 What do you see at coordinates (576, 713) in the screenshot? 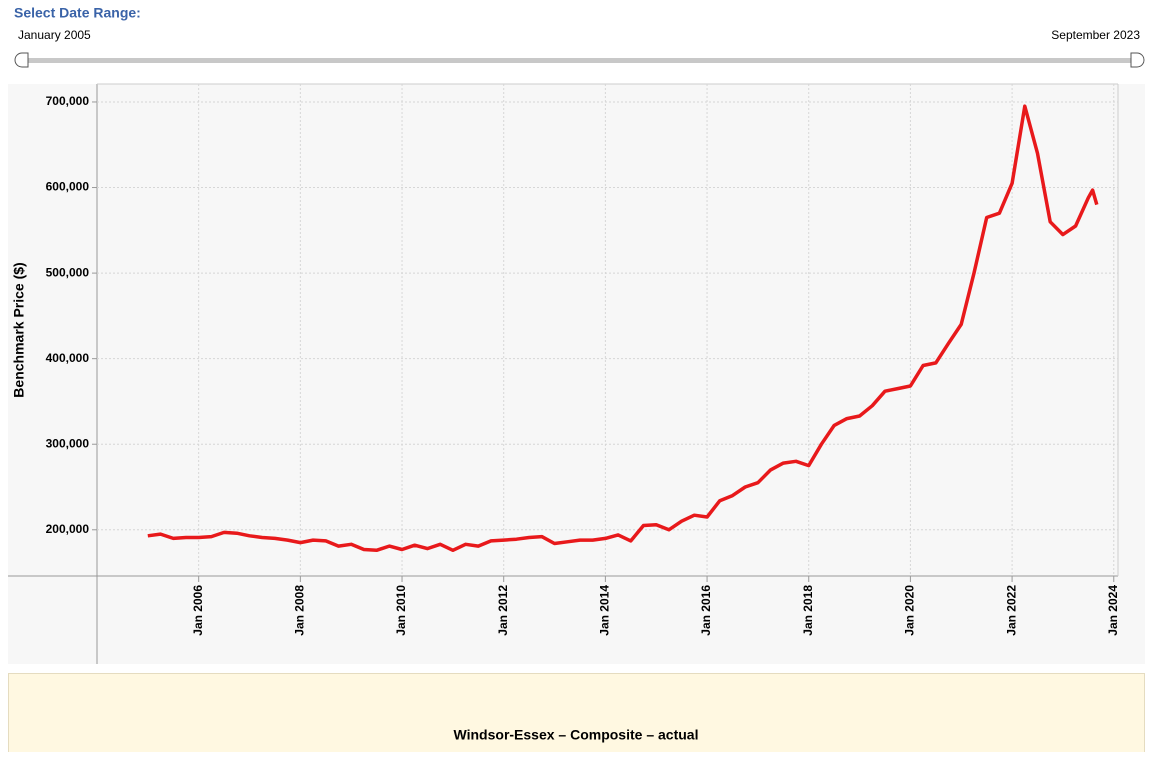
I see `footer-box` at bounding box center [576, 713].